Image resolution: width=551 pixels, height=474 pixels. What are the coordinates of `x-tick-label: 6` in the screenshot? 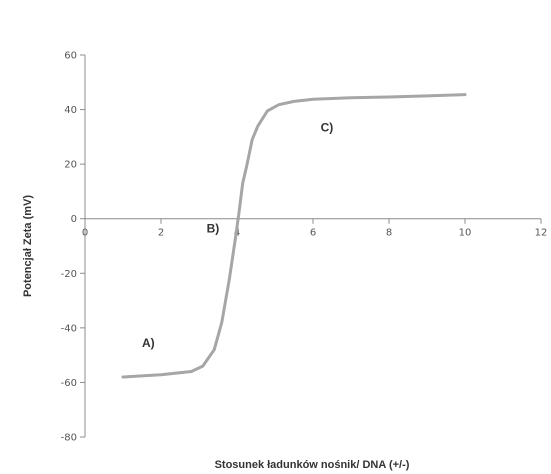 It's located at (313, 233).